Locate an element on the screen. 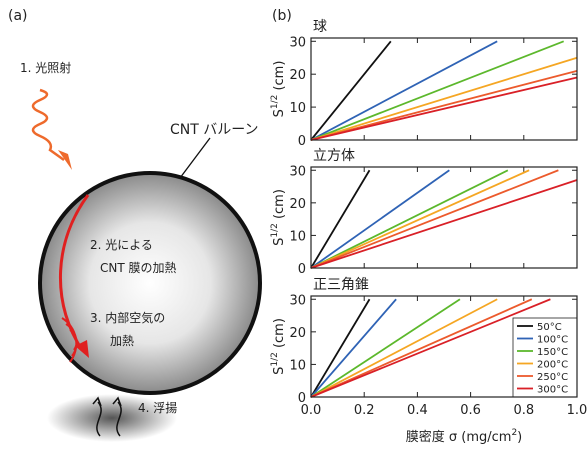  x-tick-label: 1.0 is located at coordinates (577, 410).